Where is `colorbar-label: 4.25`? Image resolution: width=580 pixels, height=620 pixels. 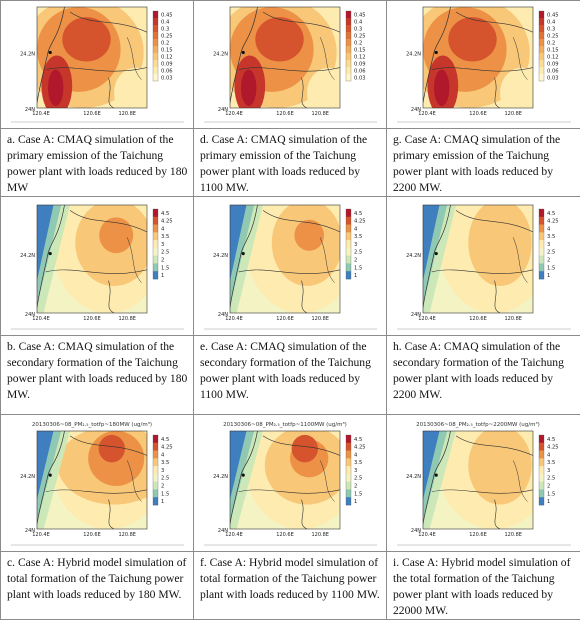 colorbar-label: 4.25 is located at coordinates (167, 222).